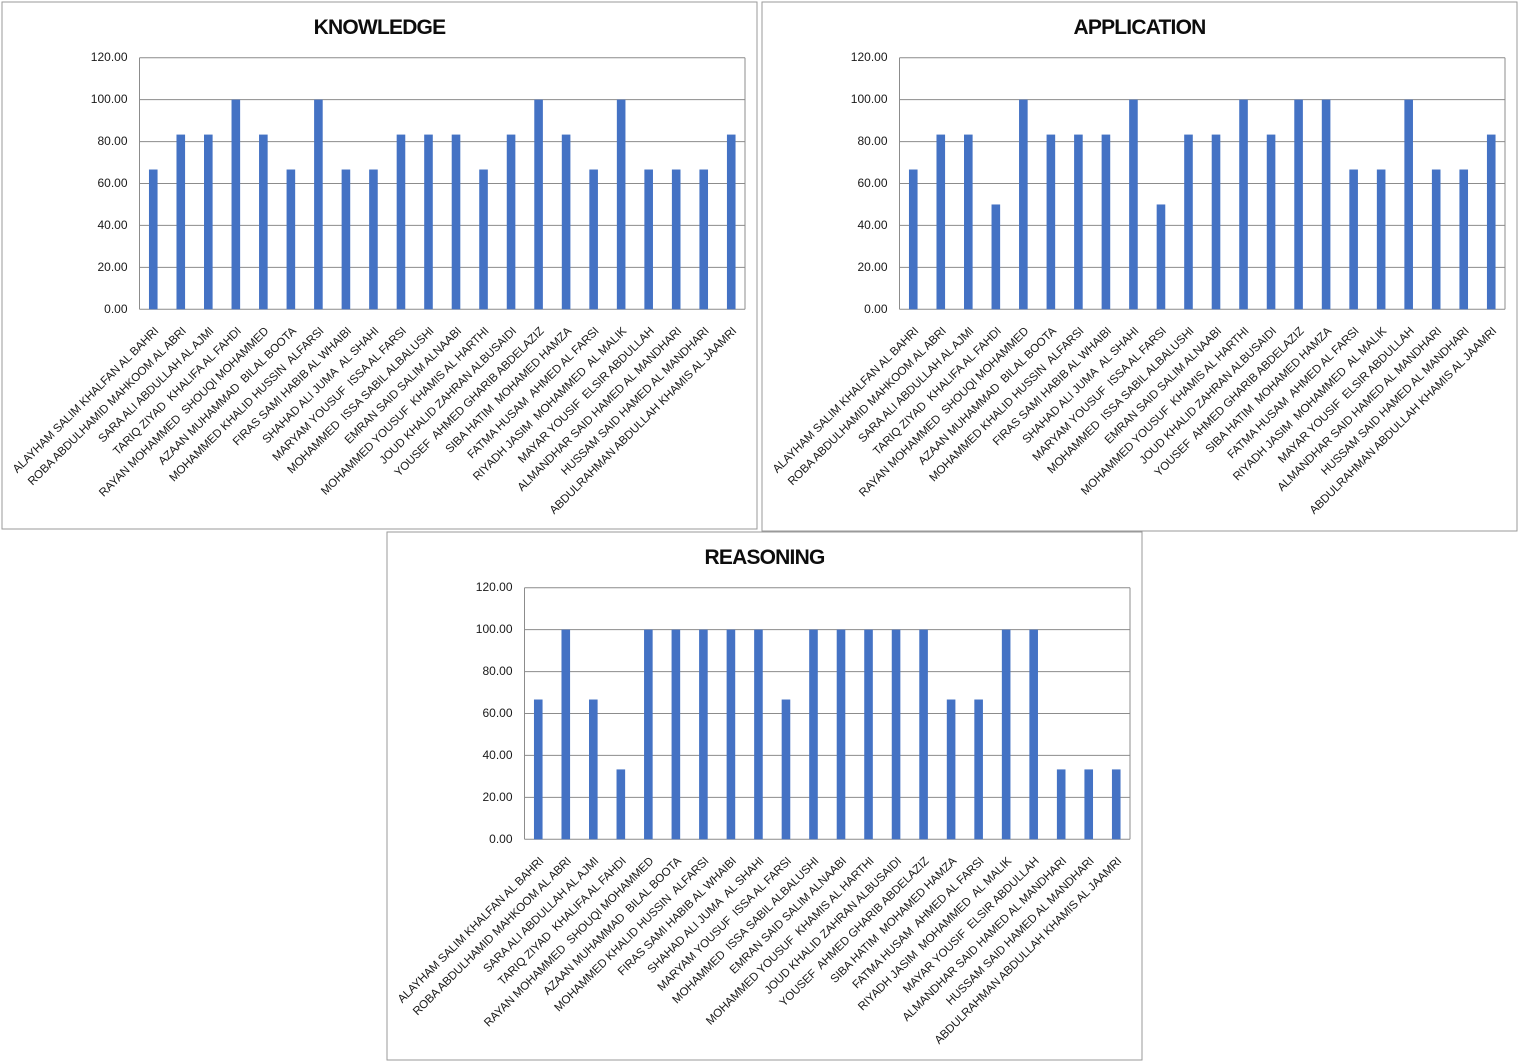 The height and width of the screenshot is (1064, 1520). Describe the element at coordinates (765, 557) in the screenshot. I see `svg-text: REASONING` at that location.